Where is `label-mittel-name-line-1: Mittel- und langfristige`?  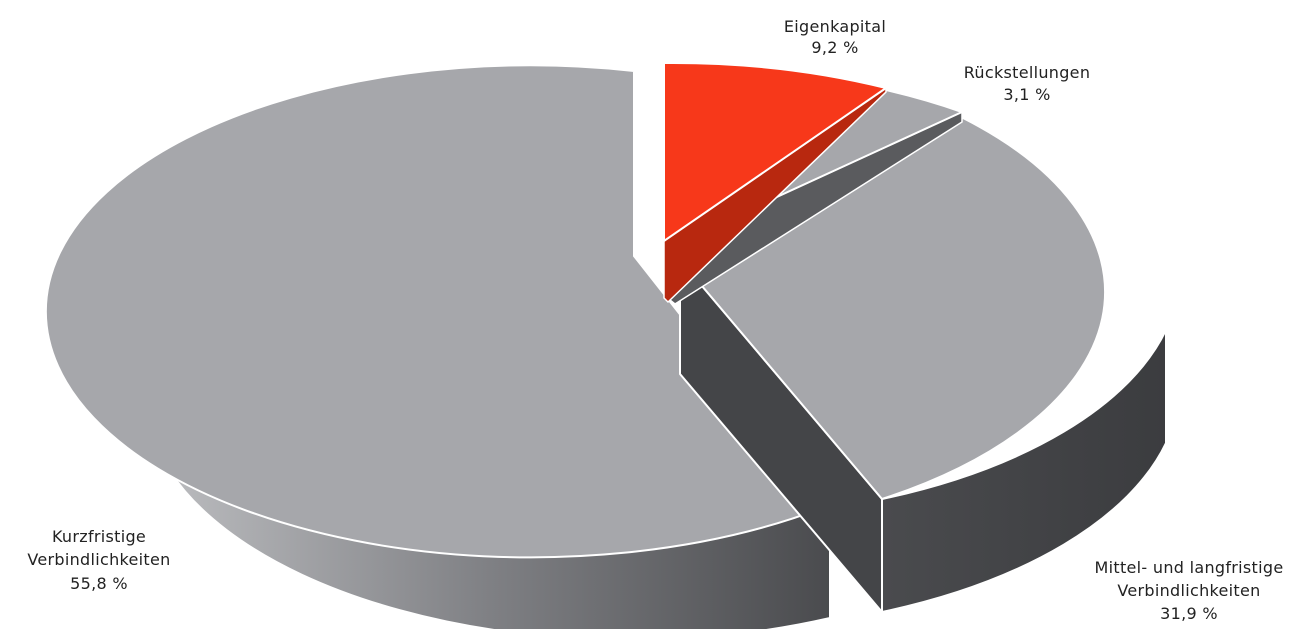 label-mittel-name-line-1: Mittel- und langfristige is located at coordinates (1189, 567).